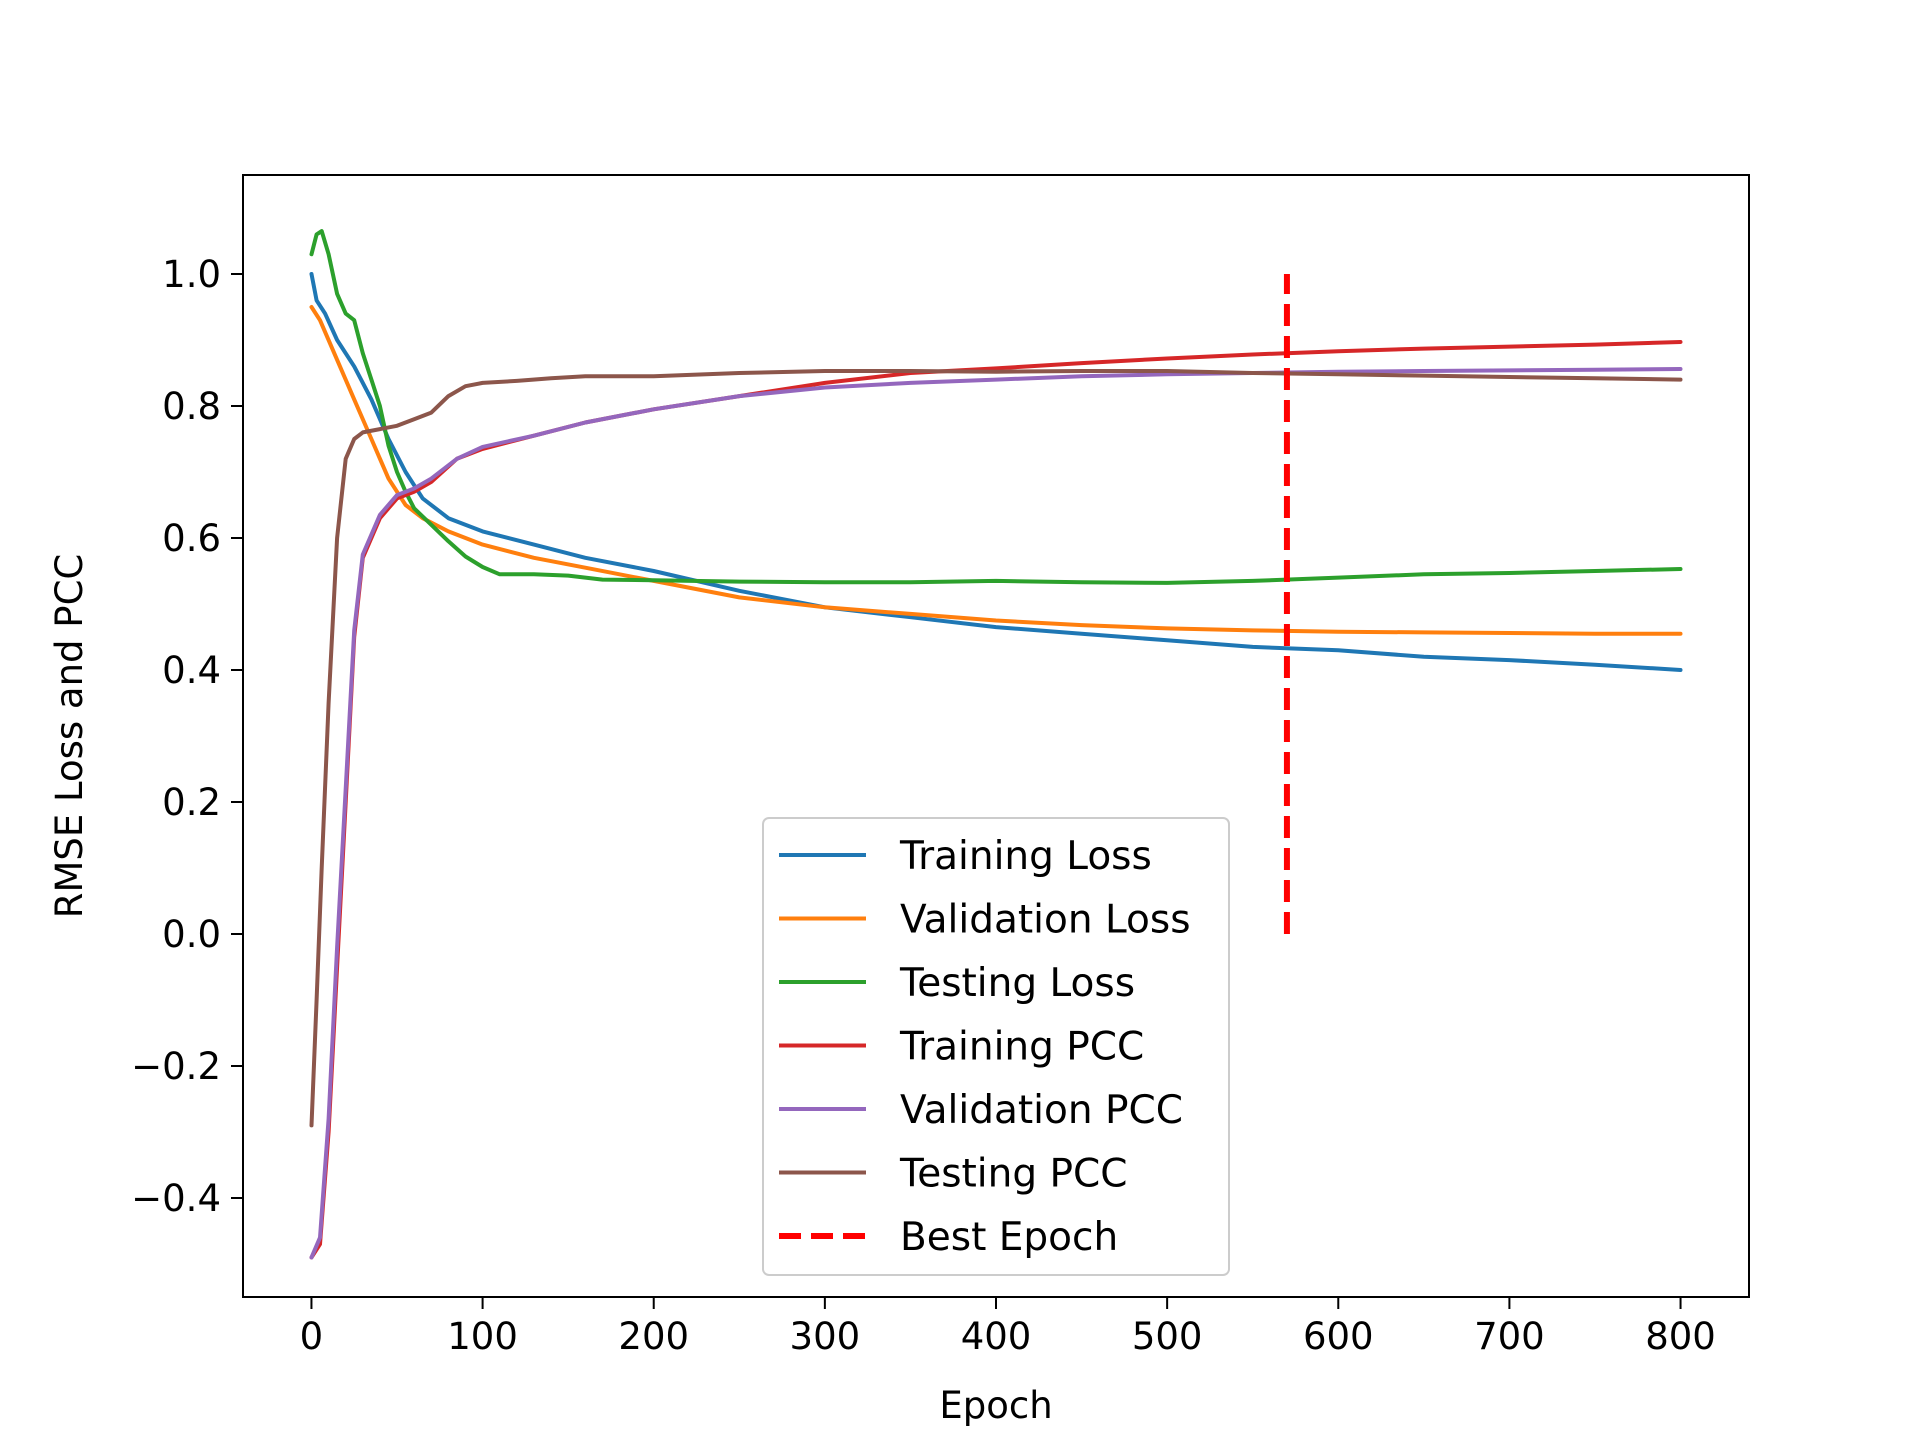  Describe the element at coordinates (69, 736) in the screenshot. I see `y-axis-label: RMSE Loss and PCC` at that location.